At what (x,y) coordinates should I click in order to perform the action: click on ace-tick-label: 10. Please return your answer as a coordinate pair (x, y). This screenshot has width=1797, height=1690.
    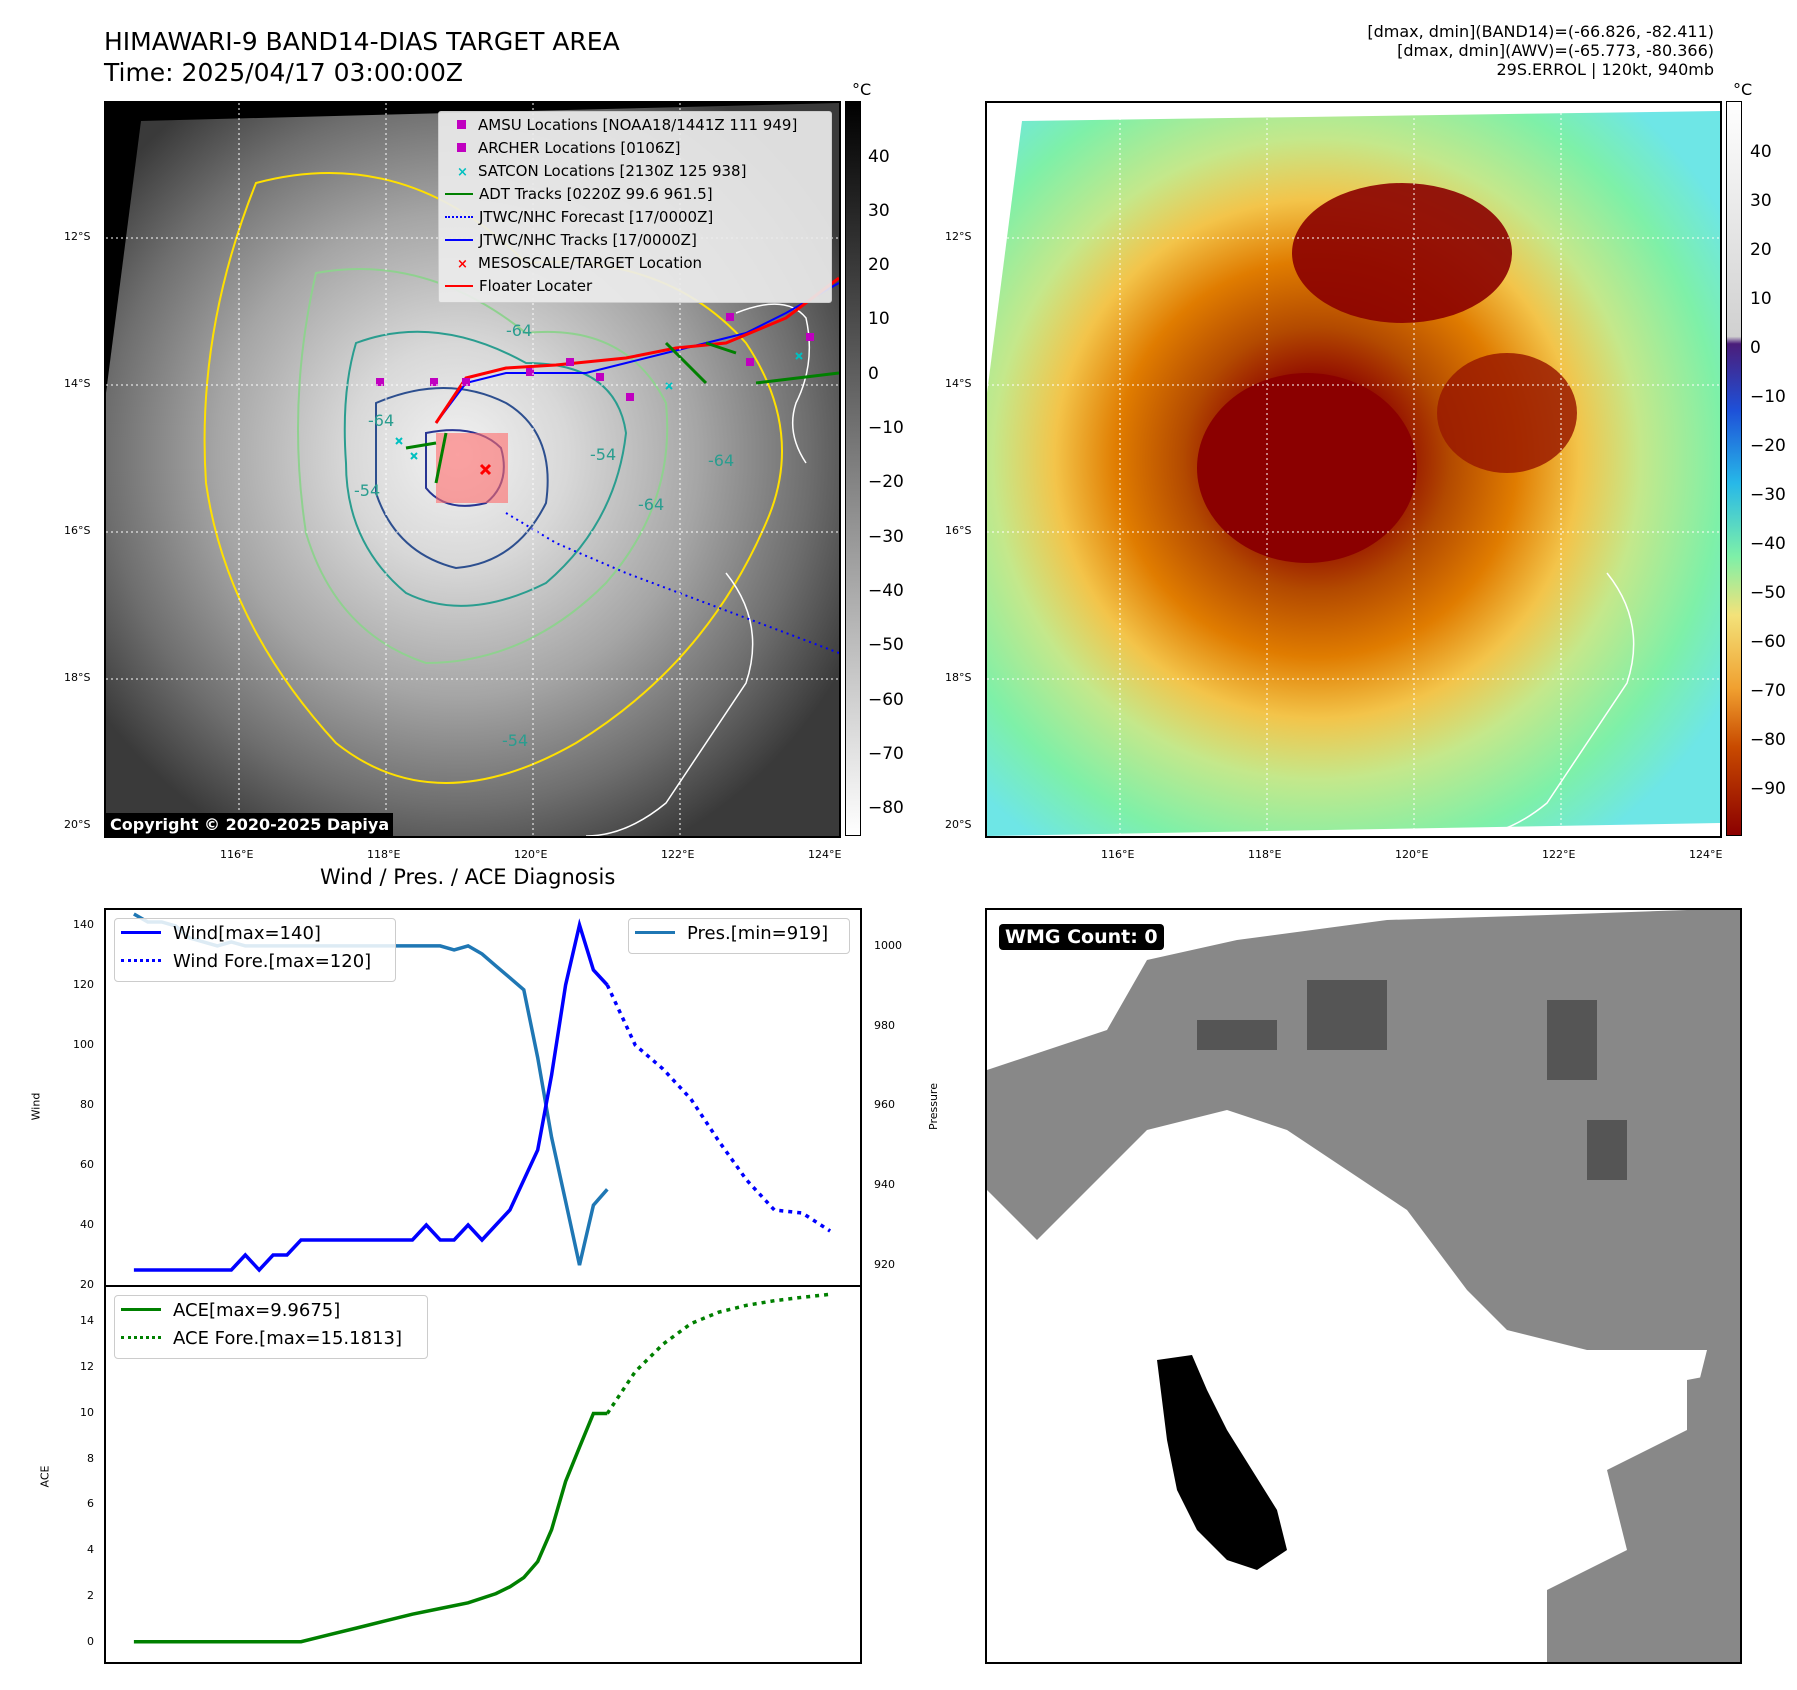
    Looking at the image, I should click on (87, 1412).